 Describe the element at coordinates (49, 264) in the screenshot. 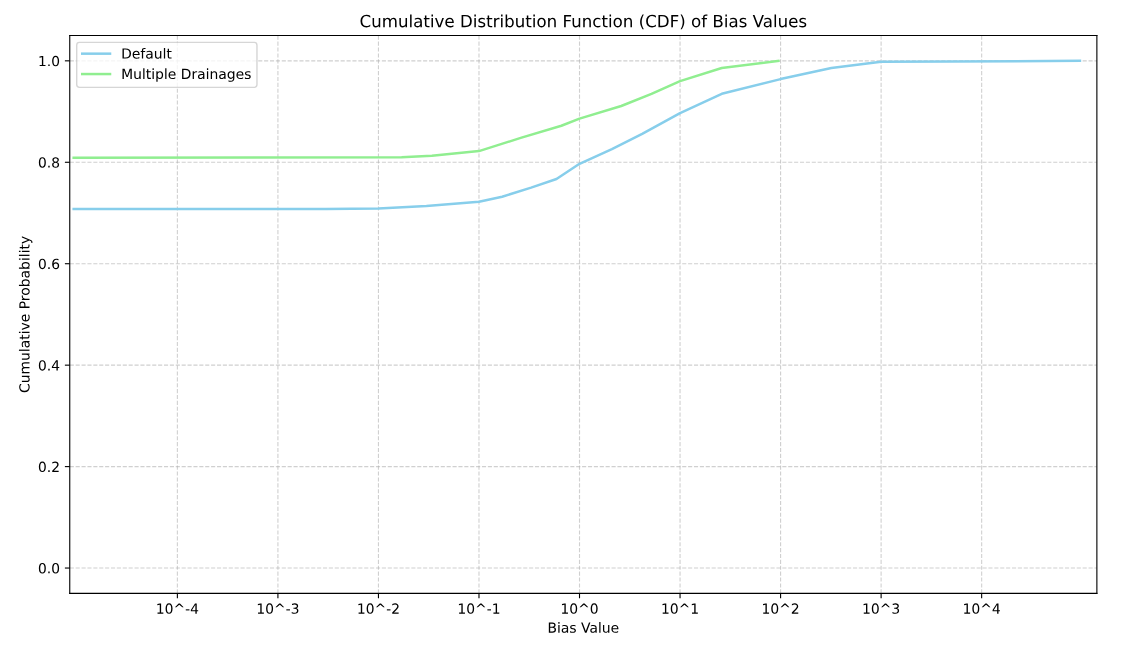

I see `y-tick-label: 0.6` at that location.